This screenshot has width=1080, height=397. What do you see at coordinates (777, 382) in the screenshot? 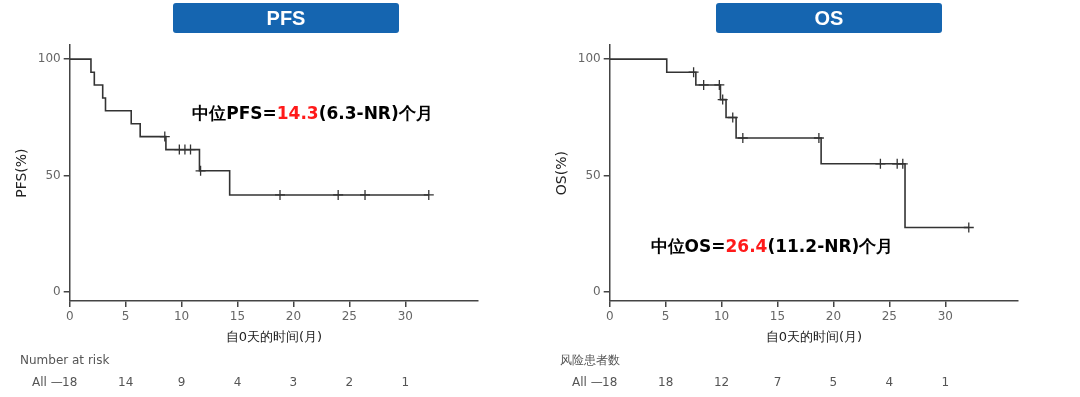
I see `text: 7` at bounding box center [777, 382].